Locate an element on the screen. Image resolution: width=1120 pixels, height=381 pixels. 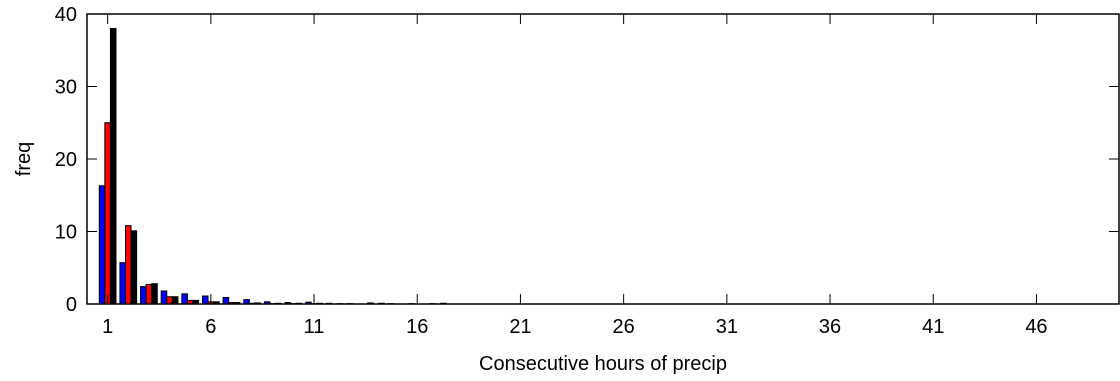
y-tick-label: 10 is located at coordinates (66, 233).